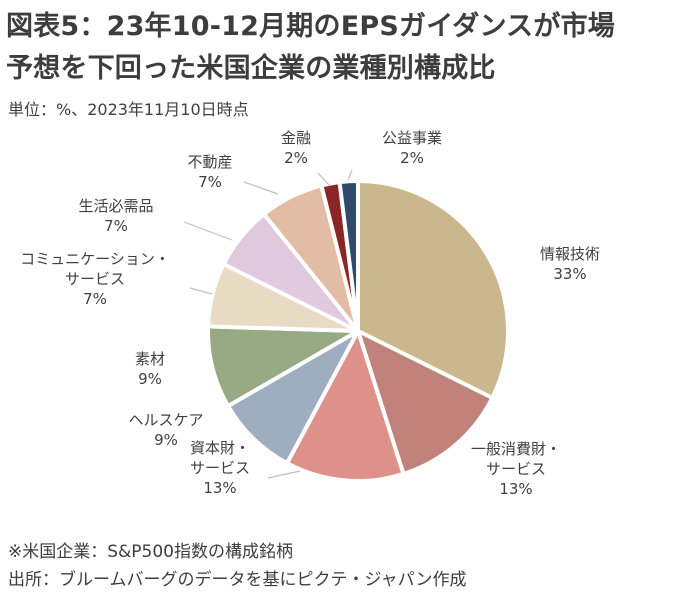 This screenshot has height=605, width=675. What do you see at coordinates (95, 259) in the screenshot?
I see `slice-category-label: コミュニケーション・` at bounding box center [95, 259].